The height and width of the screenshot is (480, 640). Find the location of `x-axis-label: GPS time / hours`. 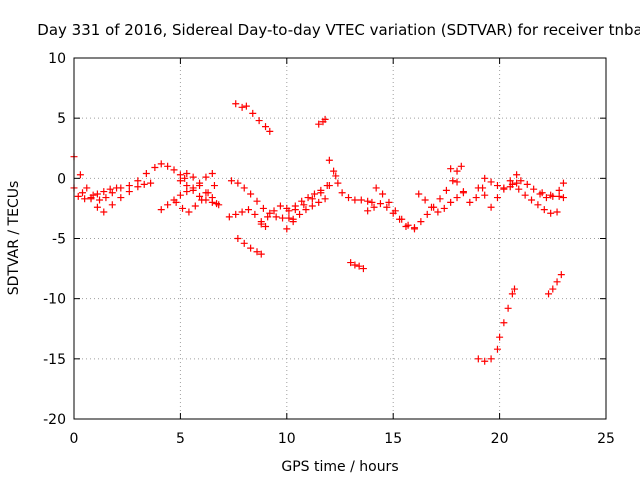

x-axis-label: GPS time / hours is located at coordinates (339, 467).